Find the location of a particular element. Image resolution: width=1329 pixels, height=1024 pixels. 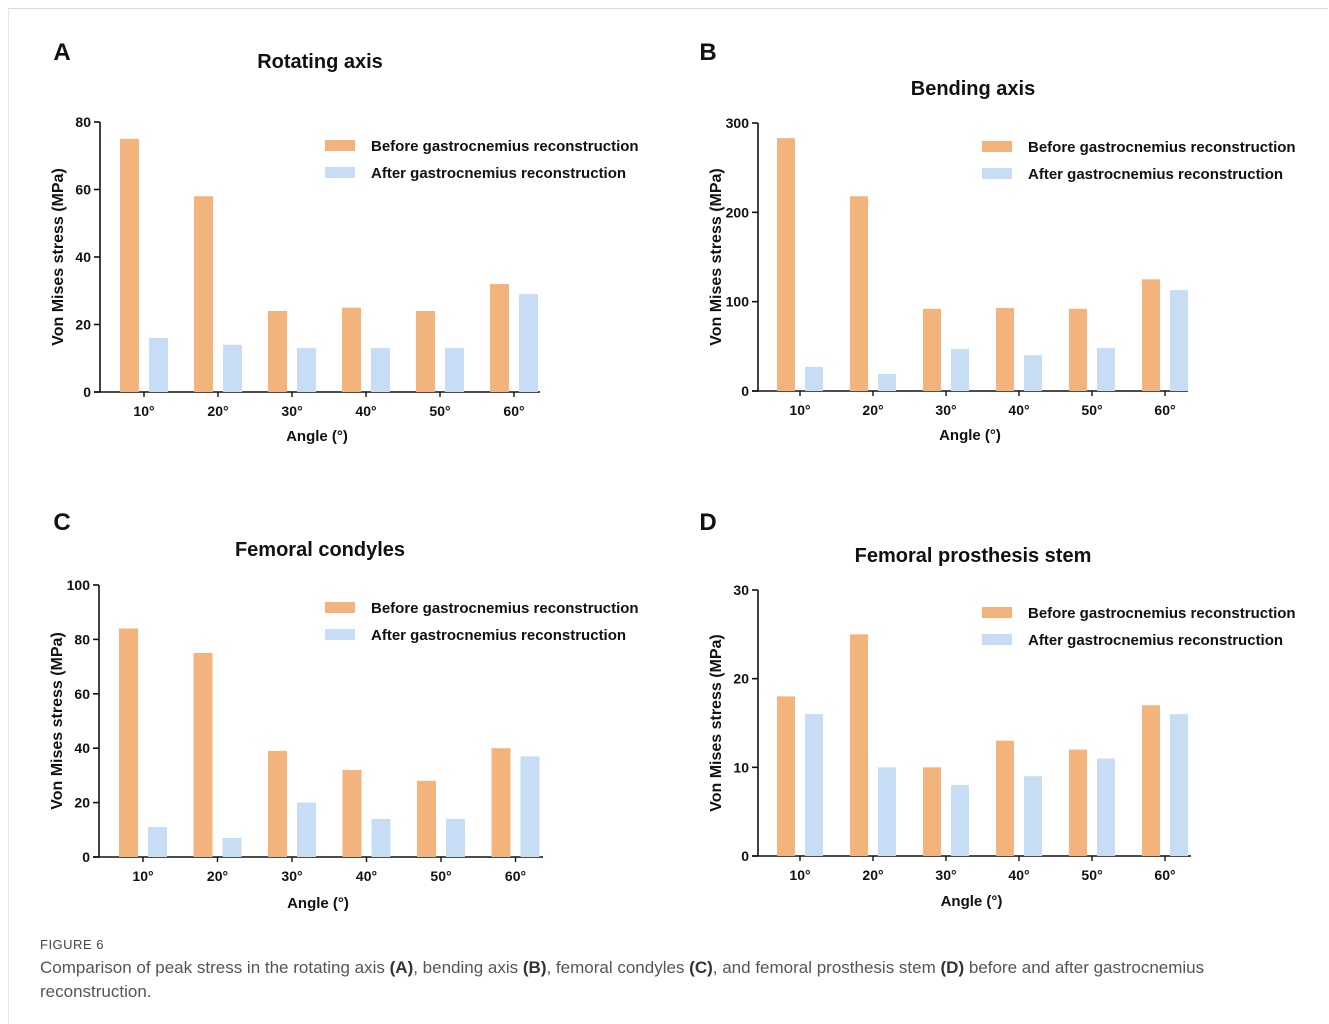

caption-segment: , femoral condyles is located at coordinates (618, 967).